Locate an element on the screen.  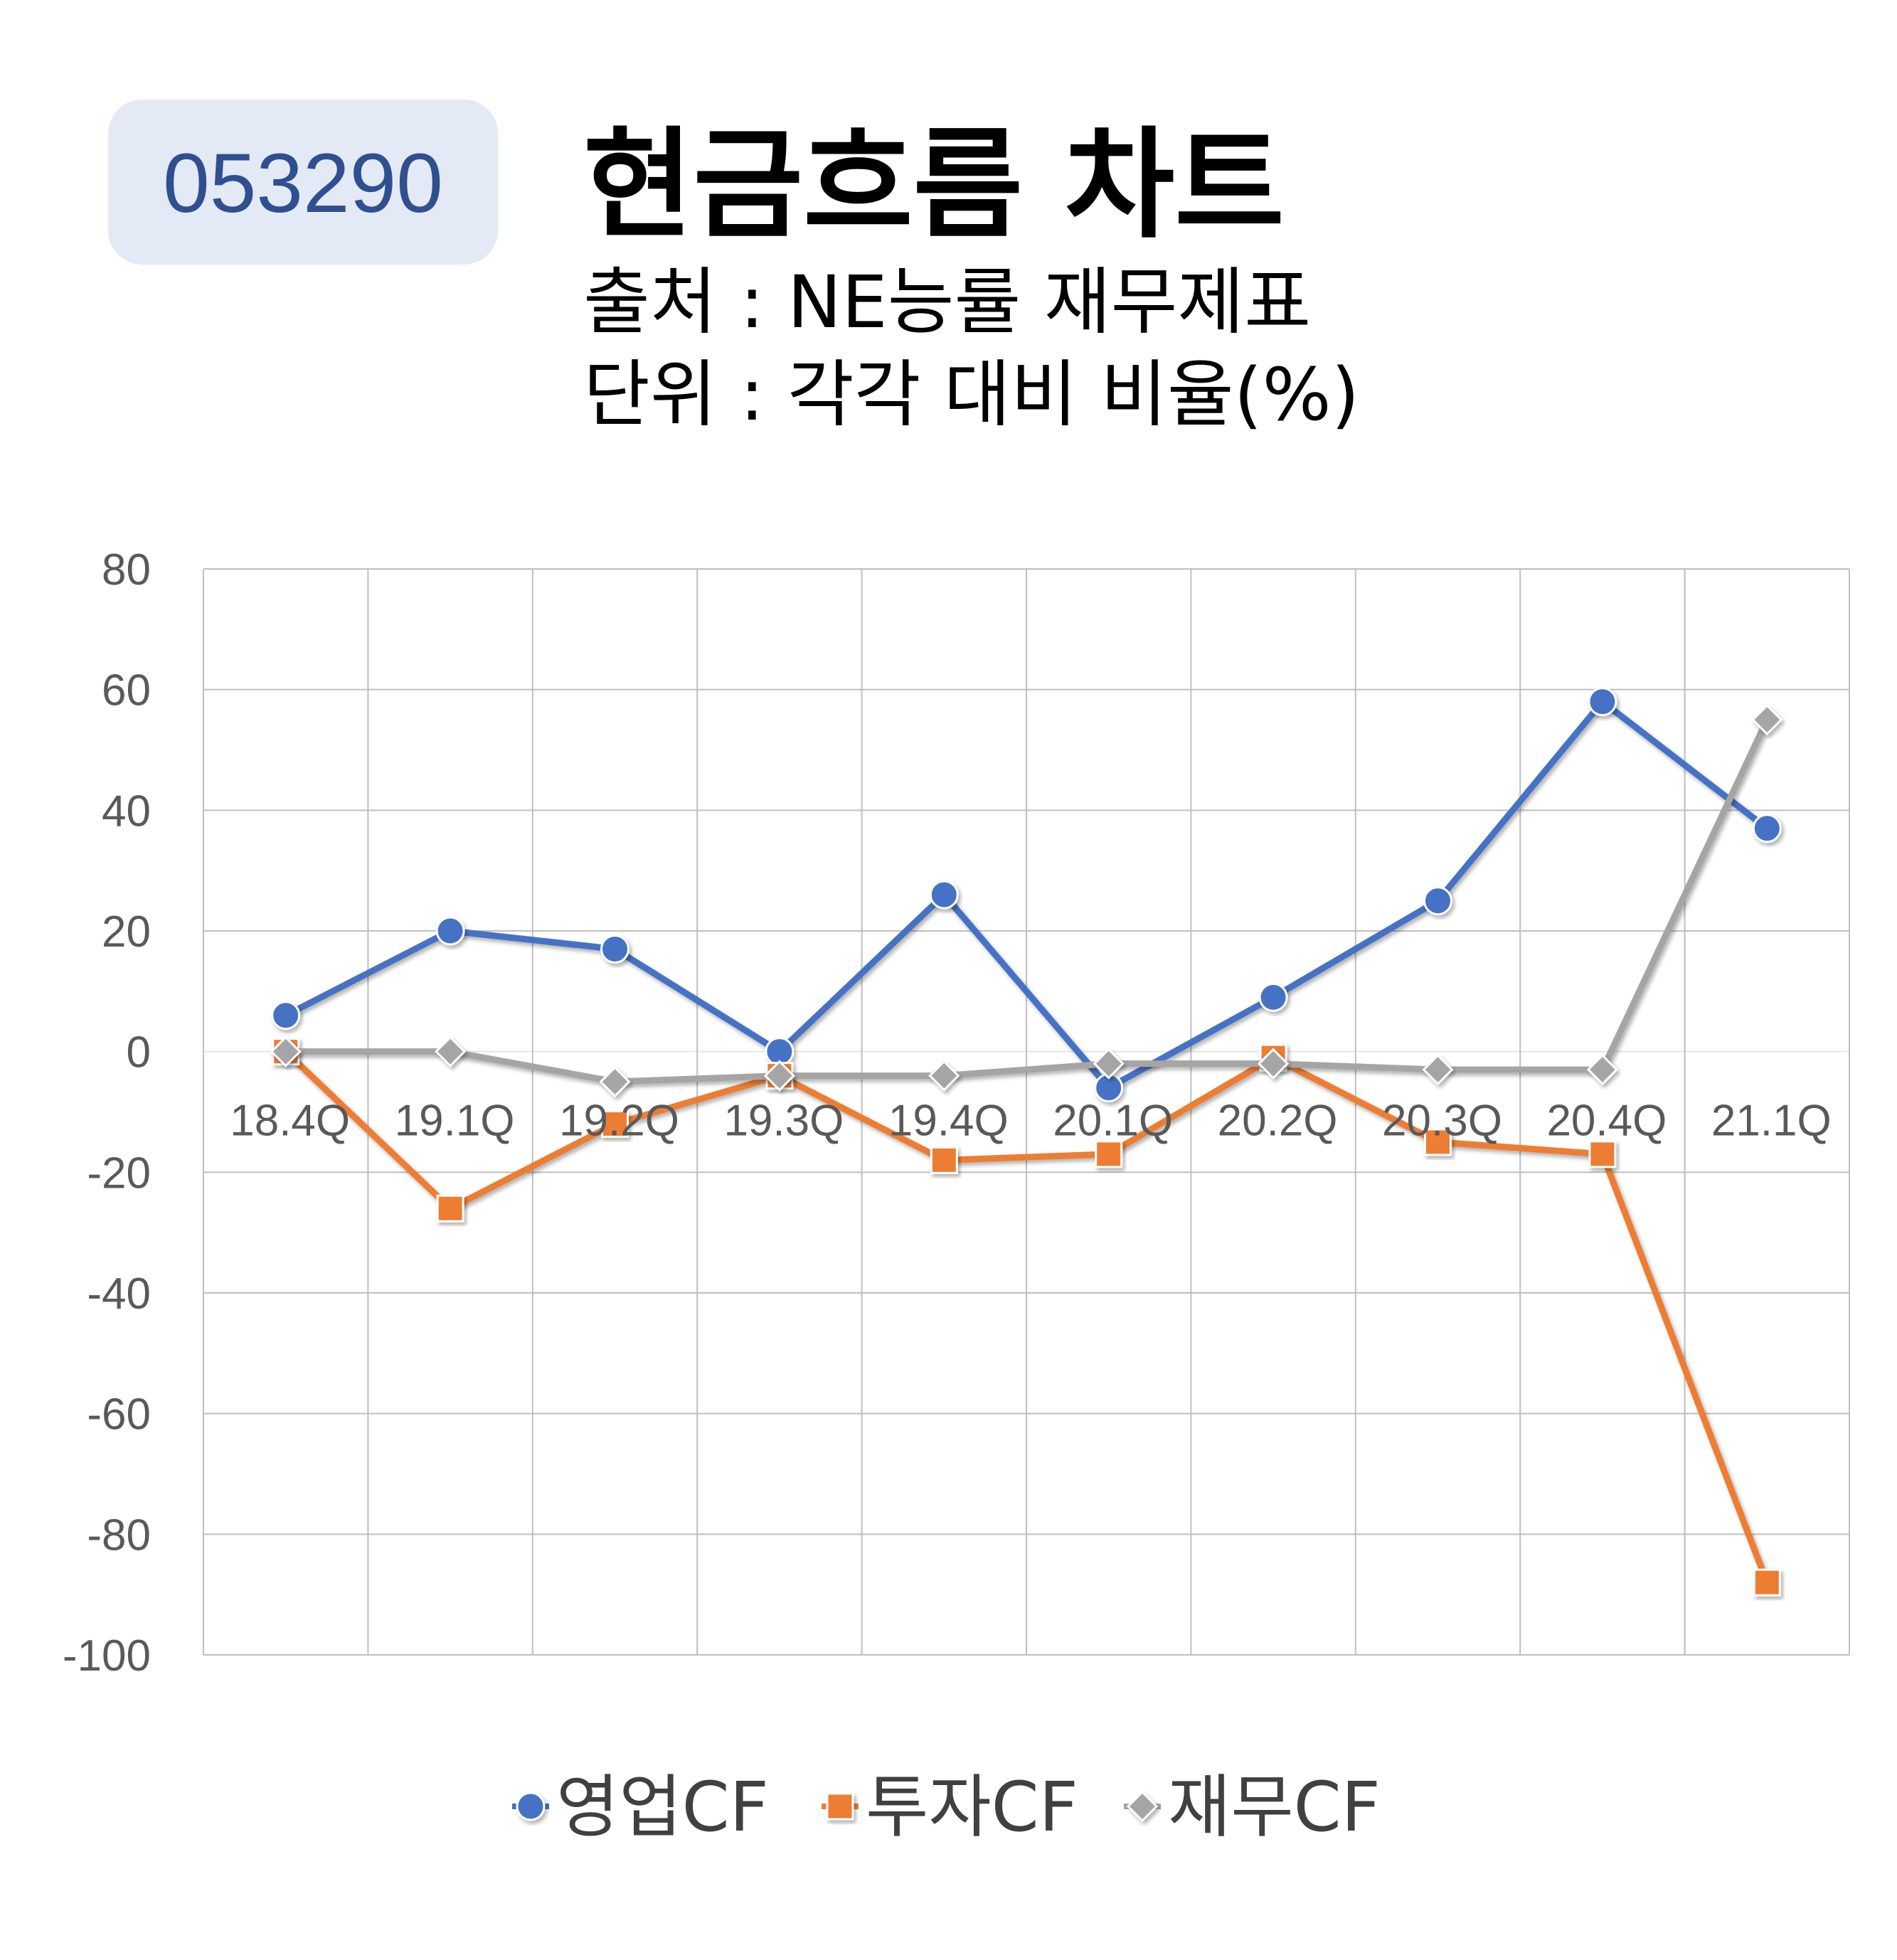
y-tick-label: 40 is located at coordinates (127, 811).